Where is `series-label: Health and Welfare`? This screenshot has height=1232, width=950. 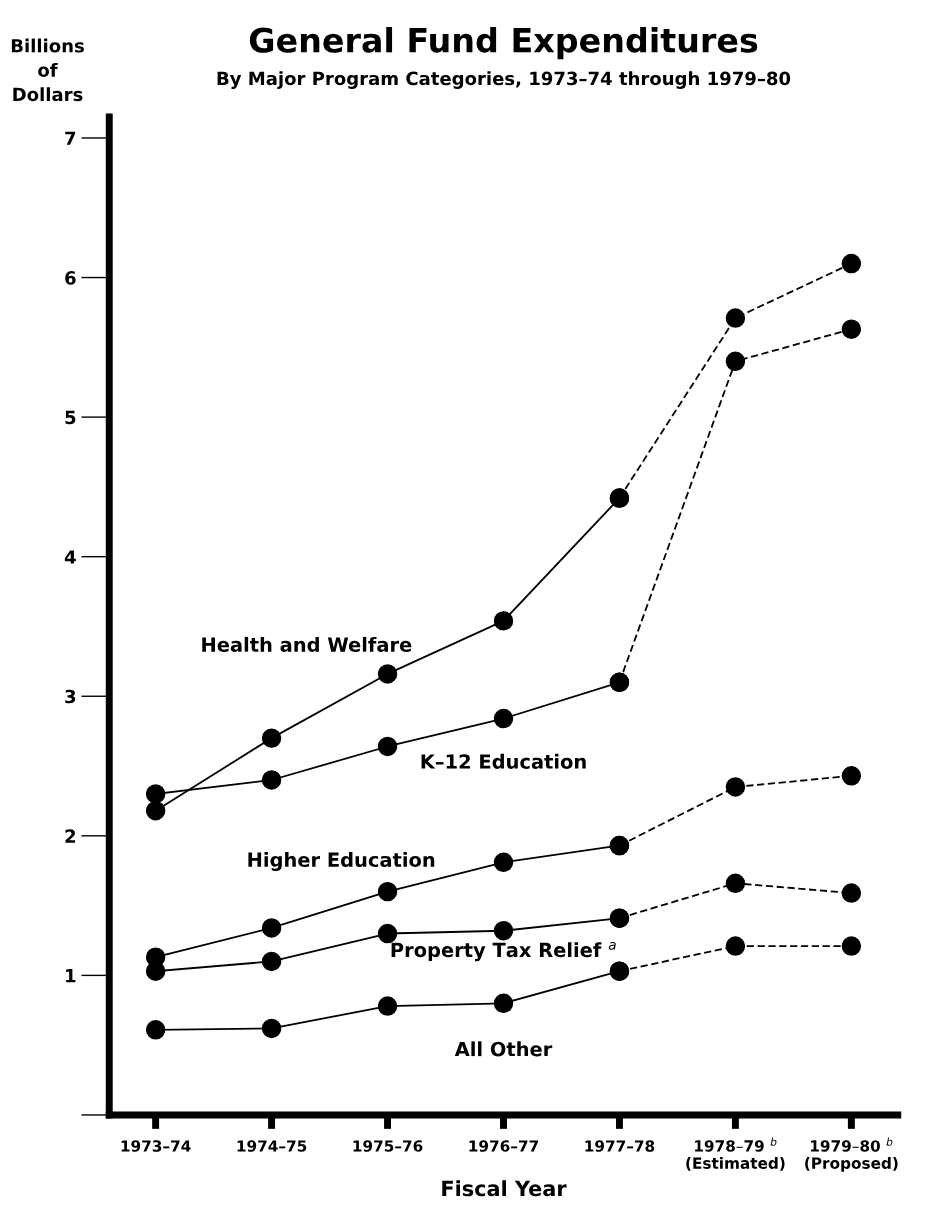
series-label: Health and Welfare is located at coordinates (307, 644).